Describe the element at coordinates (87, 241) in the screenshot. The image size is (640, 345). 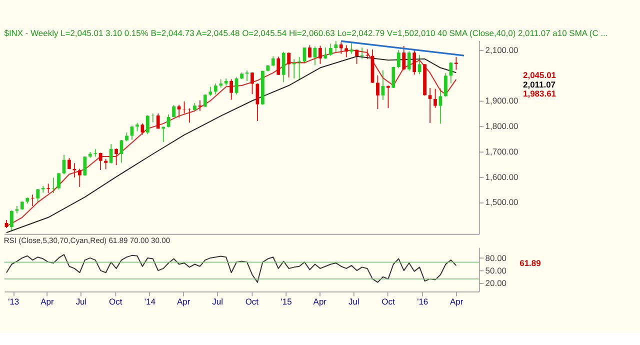
I see `chart-title: RSI (Close,5,30,70,Cyan,Red) 61.89 70.00 30.00` at that location.